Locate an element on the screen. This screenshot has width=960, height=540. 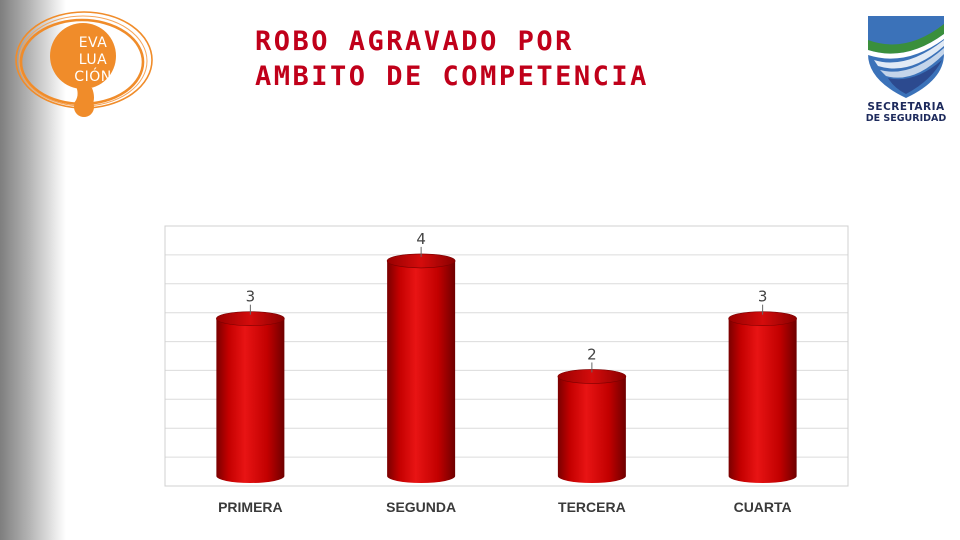
data-label: 2 is located at coordinates (592, 354).